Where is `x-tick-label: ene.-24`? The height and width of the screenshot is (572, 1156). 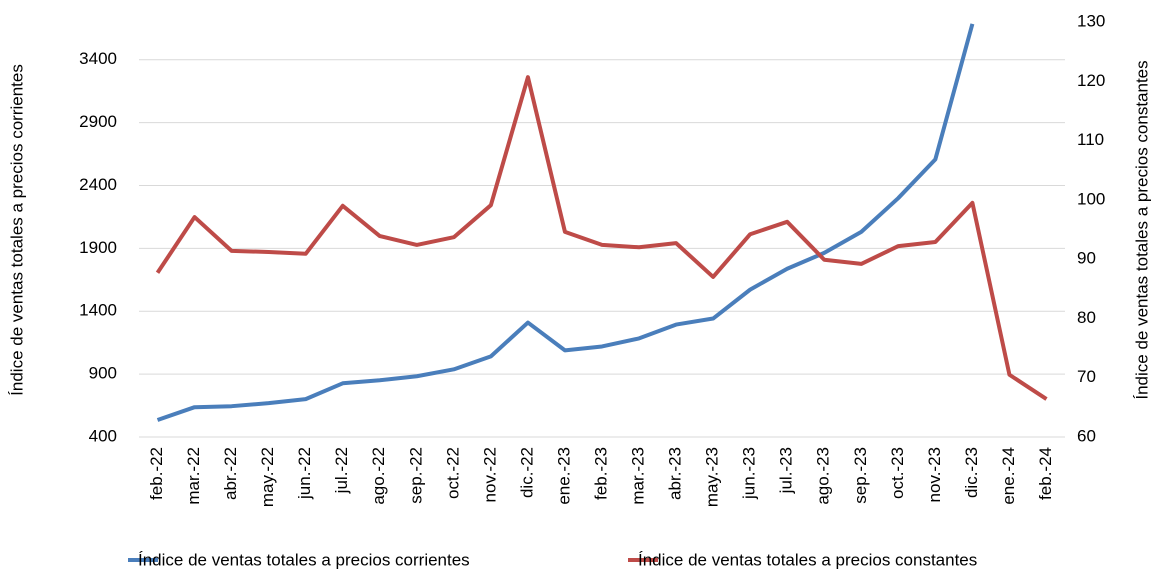 x-tick-label: ene.-24 is located at coordinates (1008, 476).